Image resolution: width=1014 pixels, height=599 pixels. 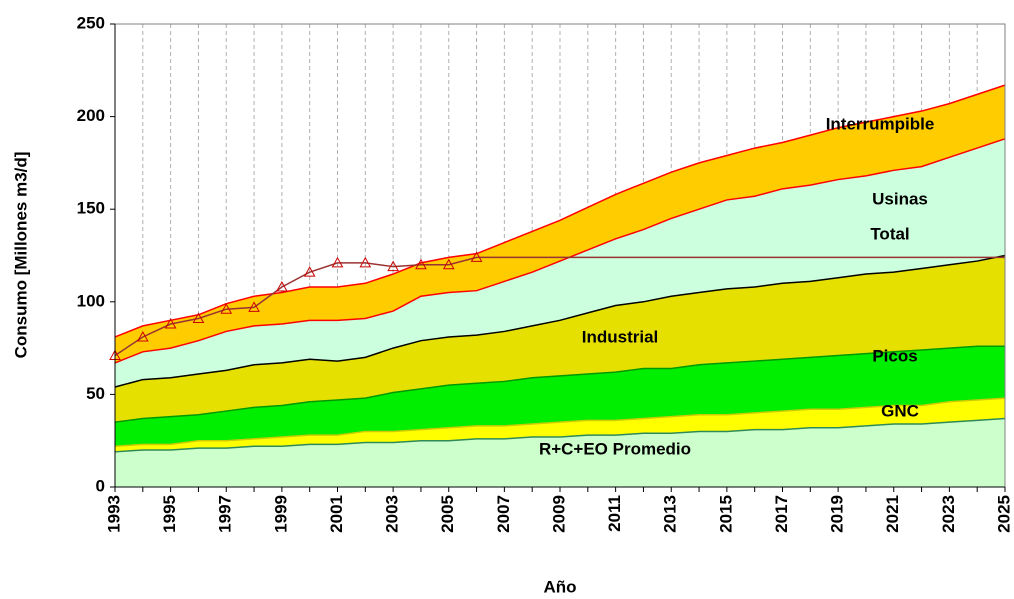 I want to click on y-tick-label: 200, so click(x=91, y=115).